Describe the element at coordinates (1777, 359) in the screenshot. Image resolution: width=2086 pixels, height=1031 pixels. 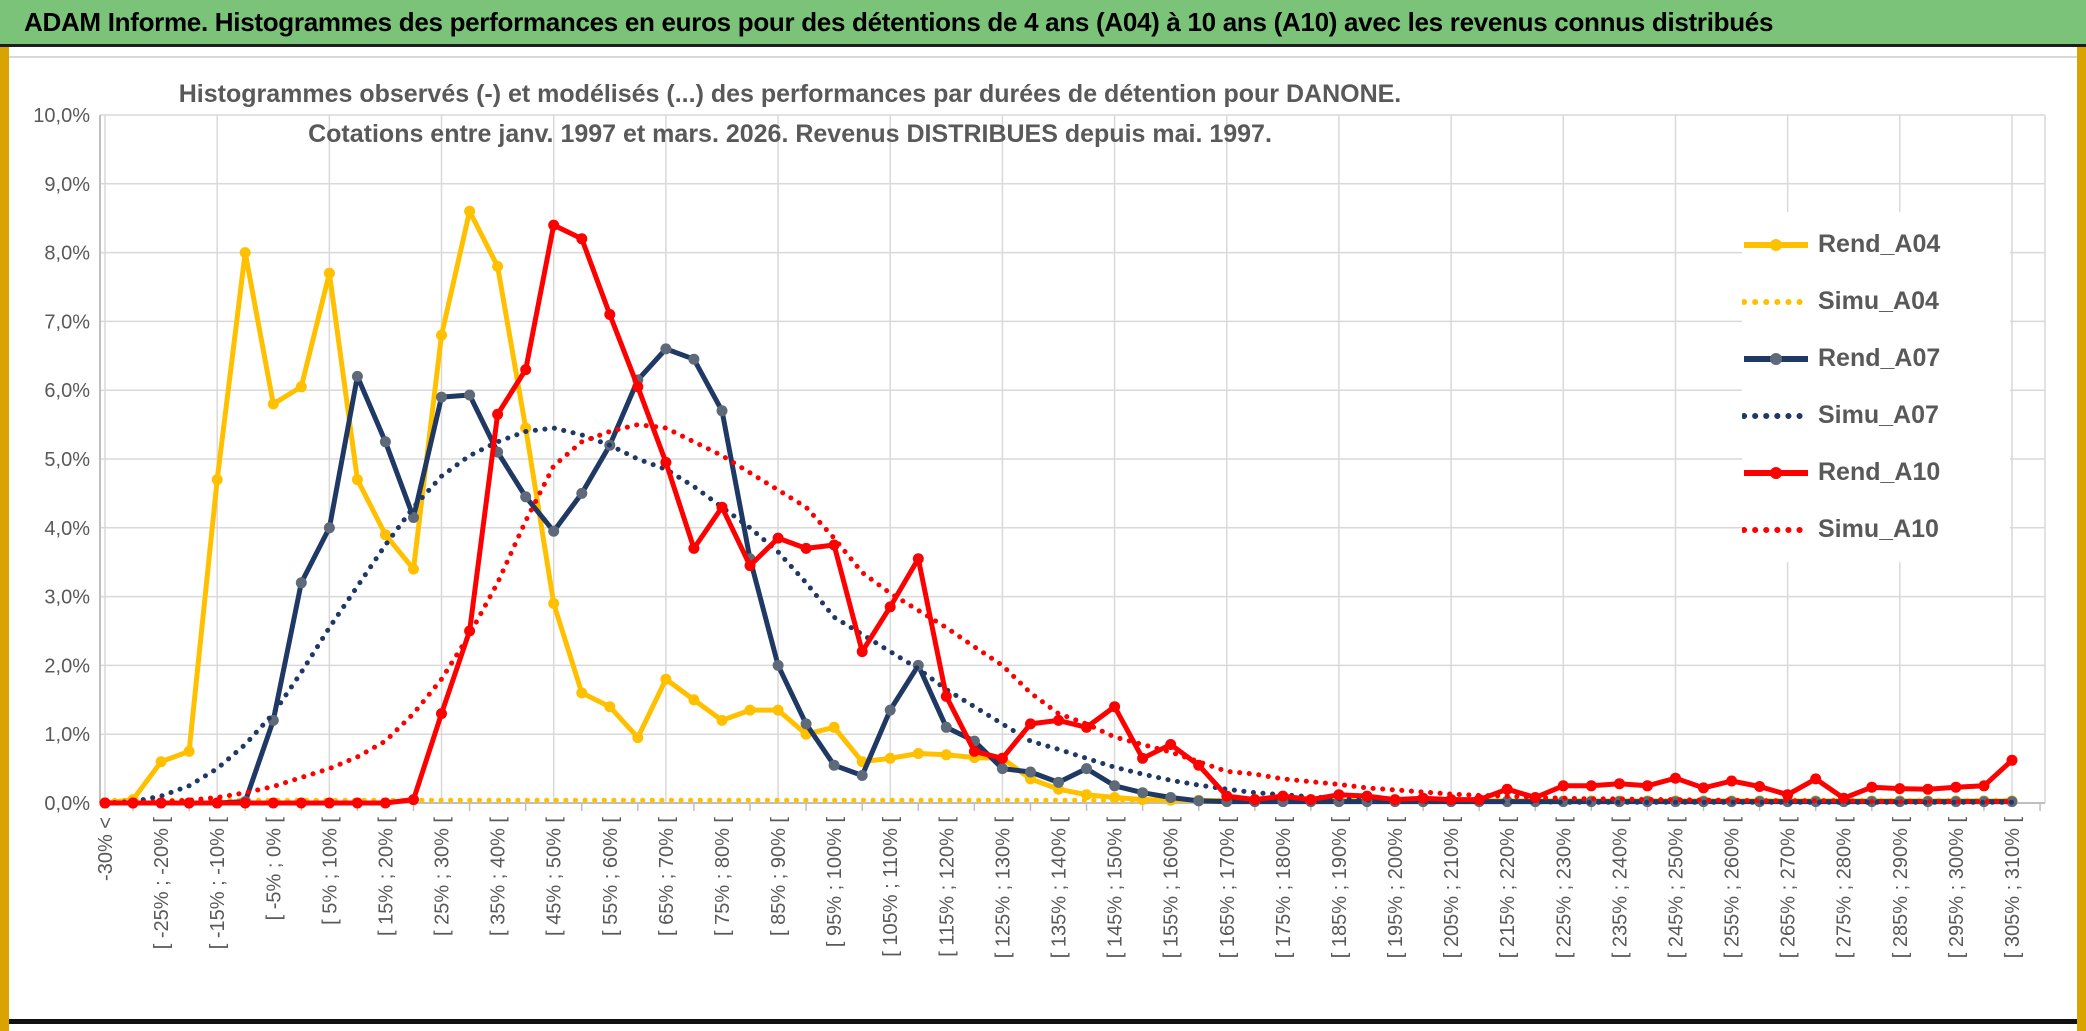
I see `legend-sample-rend-a07` at that location.